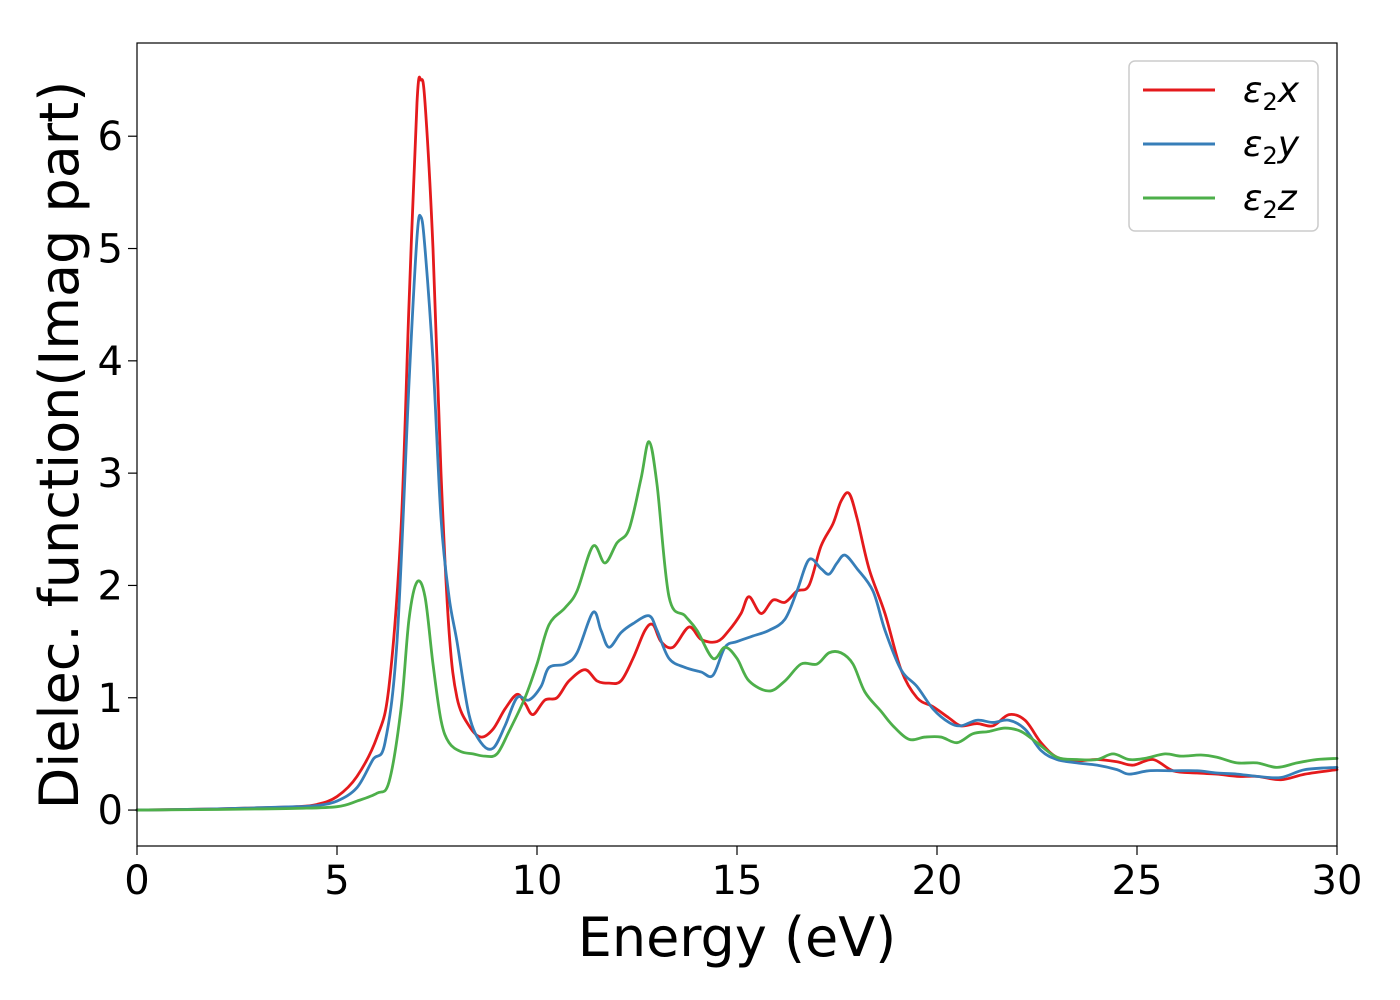 Image resolution: width=1400 pixels, height=1000 pixels. What do you see at coordinates (737, 881) in the screenshot?
I see `x-tick-label: 15` at bounding box center [737, 881].